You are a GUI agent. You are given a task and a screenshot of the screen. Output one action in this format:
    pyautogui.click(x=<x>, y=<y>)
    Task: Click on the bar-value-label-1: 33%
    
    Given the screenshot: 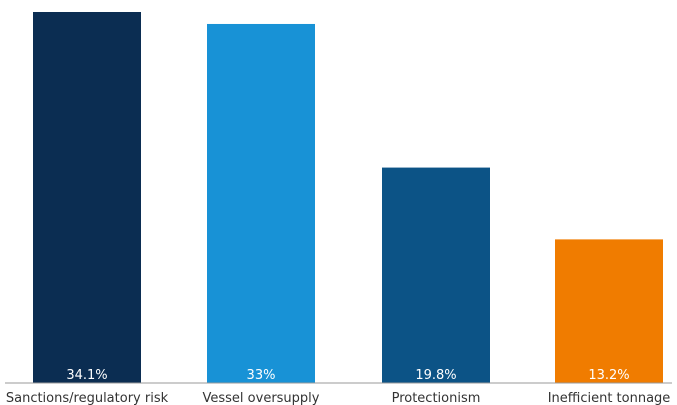 What is the action you would take?
    pyautogui.click(x=261, y=375)
    